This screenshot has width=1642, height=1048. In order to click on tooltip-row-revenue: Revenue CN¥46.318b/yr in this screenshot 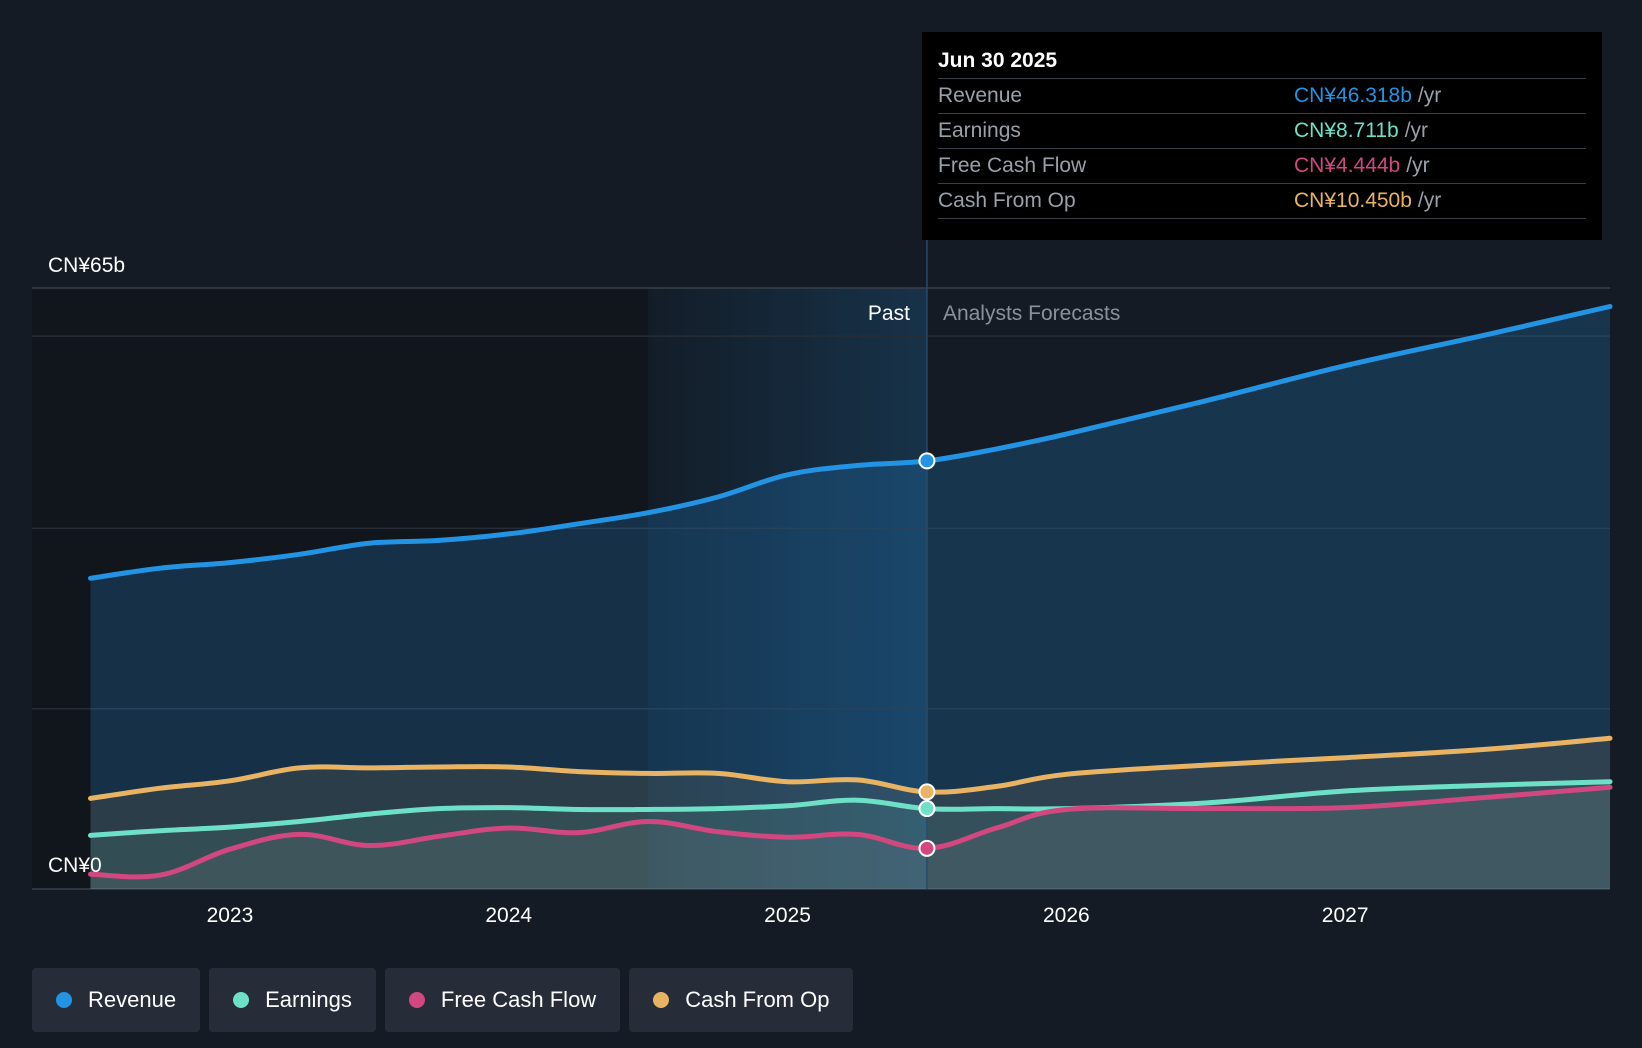, I will do `click(1262, 95)`.